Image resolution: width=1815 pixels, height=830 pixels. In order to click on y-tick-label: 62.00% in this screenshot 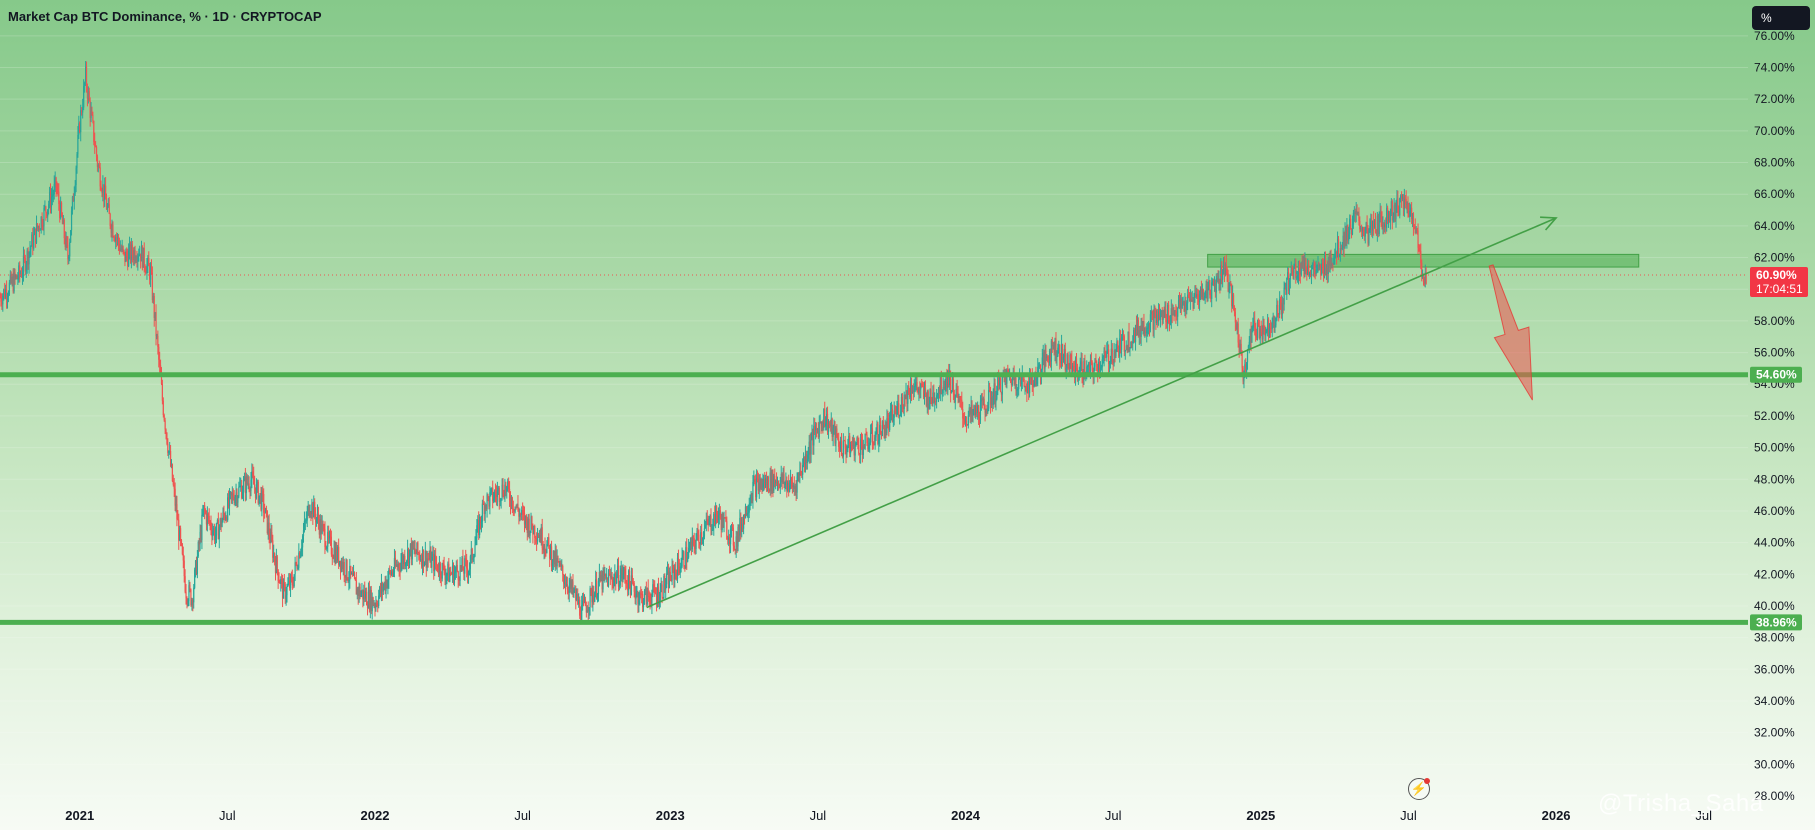, I will do `click(1774, 258)`.